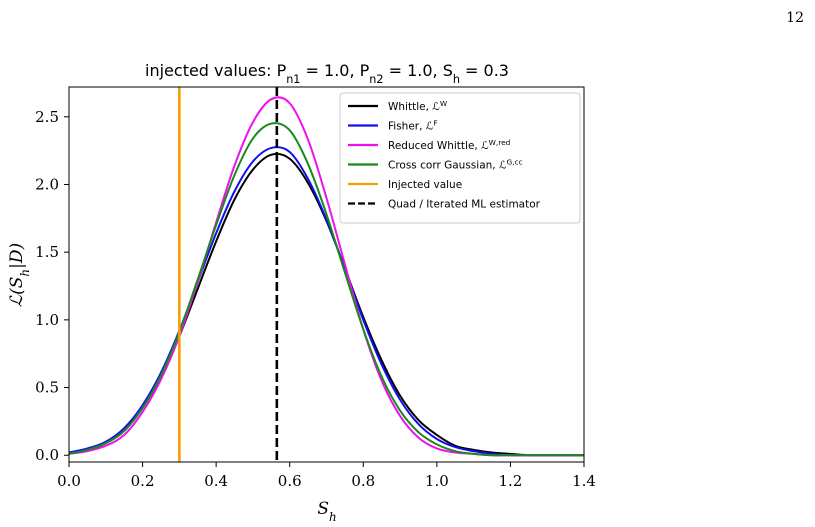 This screenshot has height=527, width=815. I want to click on y-tick-label: 2.5, so click(47, 117).